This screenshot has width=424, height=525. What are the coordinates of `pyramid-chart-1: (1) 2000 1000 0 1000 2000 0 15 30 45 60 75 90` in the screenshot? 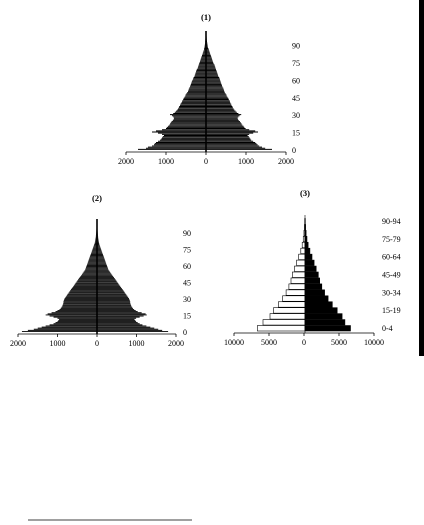 It's located at (209, 89).